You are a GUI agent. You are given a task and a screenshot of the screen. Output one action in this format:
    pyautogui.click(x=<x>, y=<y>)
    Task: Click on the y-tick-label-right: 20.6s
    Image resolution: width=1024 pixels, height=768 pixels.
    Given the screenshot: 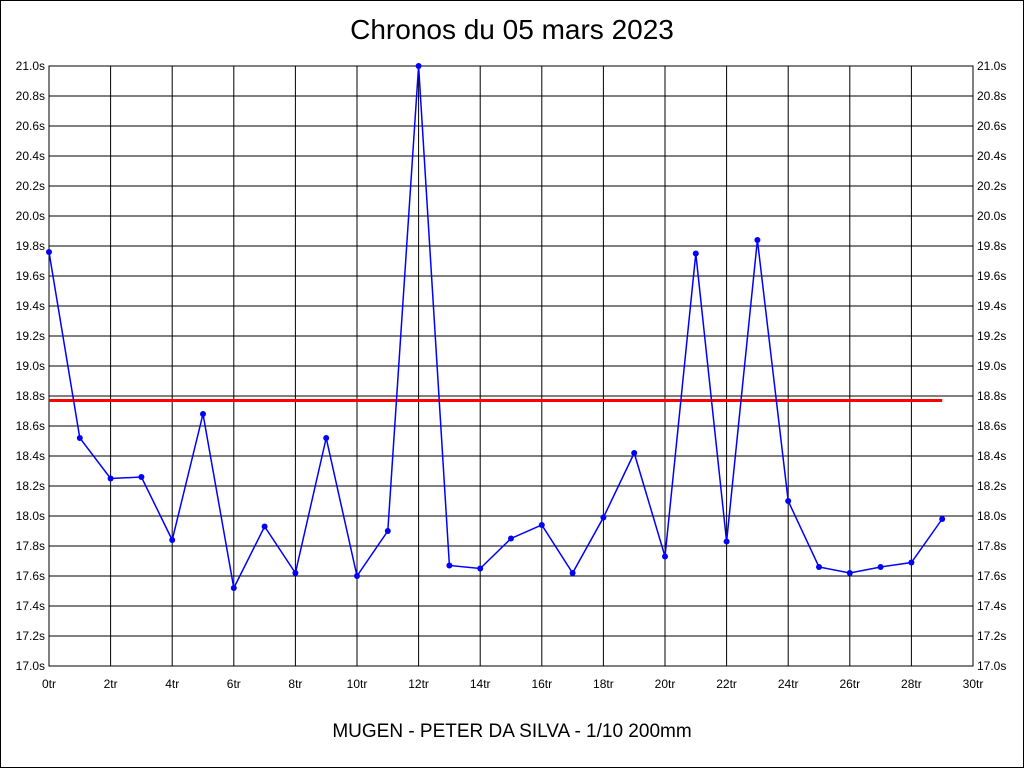 What is the action you would take?
    pyautogui.click(x=991, y=126)
    